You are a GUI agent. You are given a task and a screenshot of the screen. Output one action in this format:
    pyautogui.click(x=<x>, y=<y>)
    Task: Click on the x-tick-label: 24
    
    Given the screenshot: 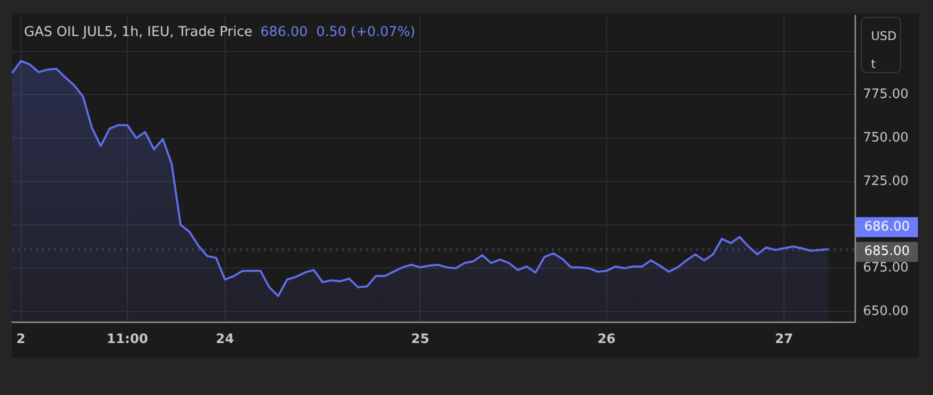 What is the action you would take?
    pyautogui.click(x=225, y=340)
    